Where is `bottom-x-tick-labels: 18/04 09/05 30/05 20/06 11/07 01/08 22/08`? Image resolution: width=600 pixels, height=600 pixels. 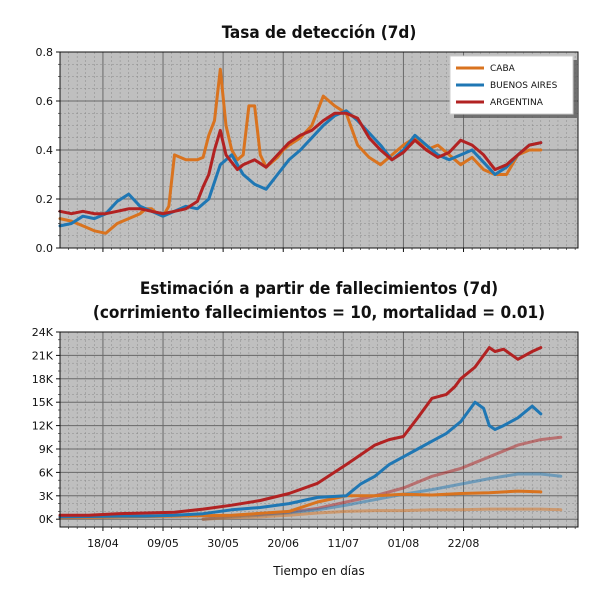
bottom-x-tick-labels: 18/04 09/05 30/05 20/06 11/07 01/08 22/08 is located at coordinates (283, 543).